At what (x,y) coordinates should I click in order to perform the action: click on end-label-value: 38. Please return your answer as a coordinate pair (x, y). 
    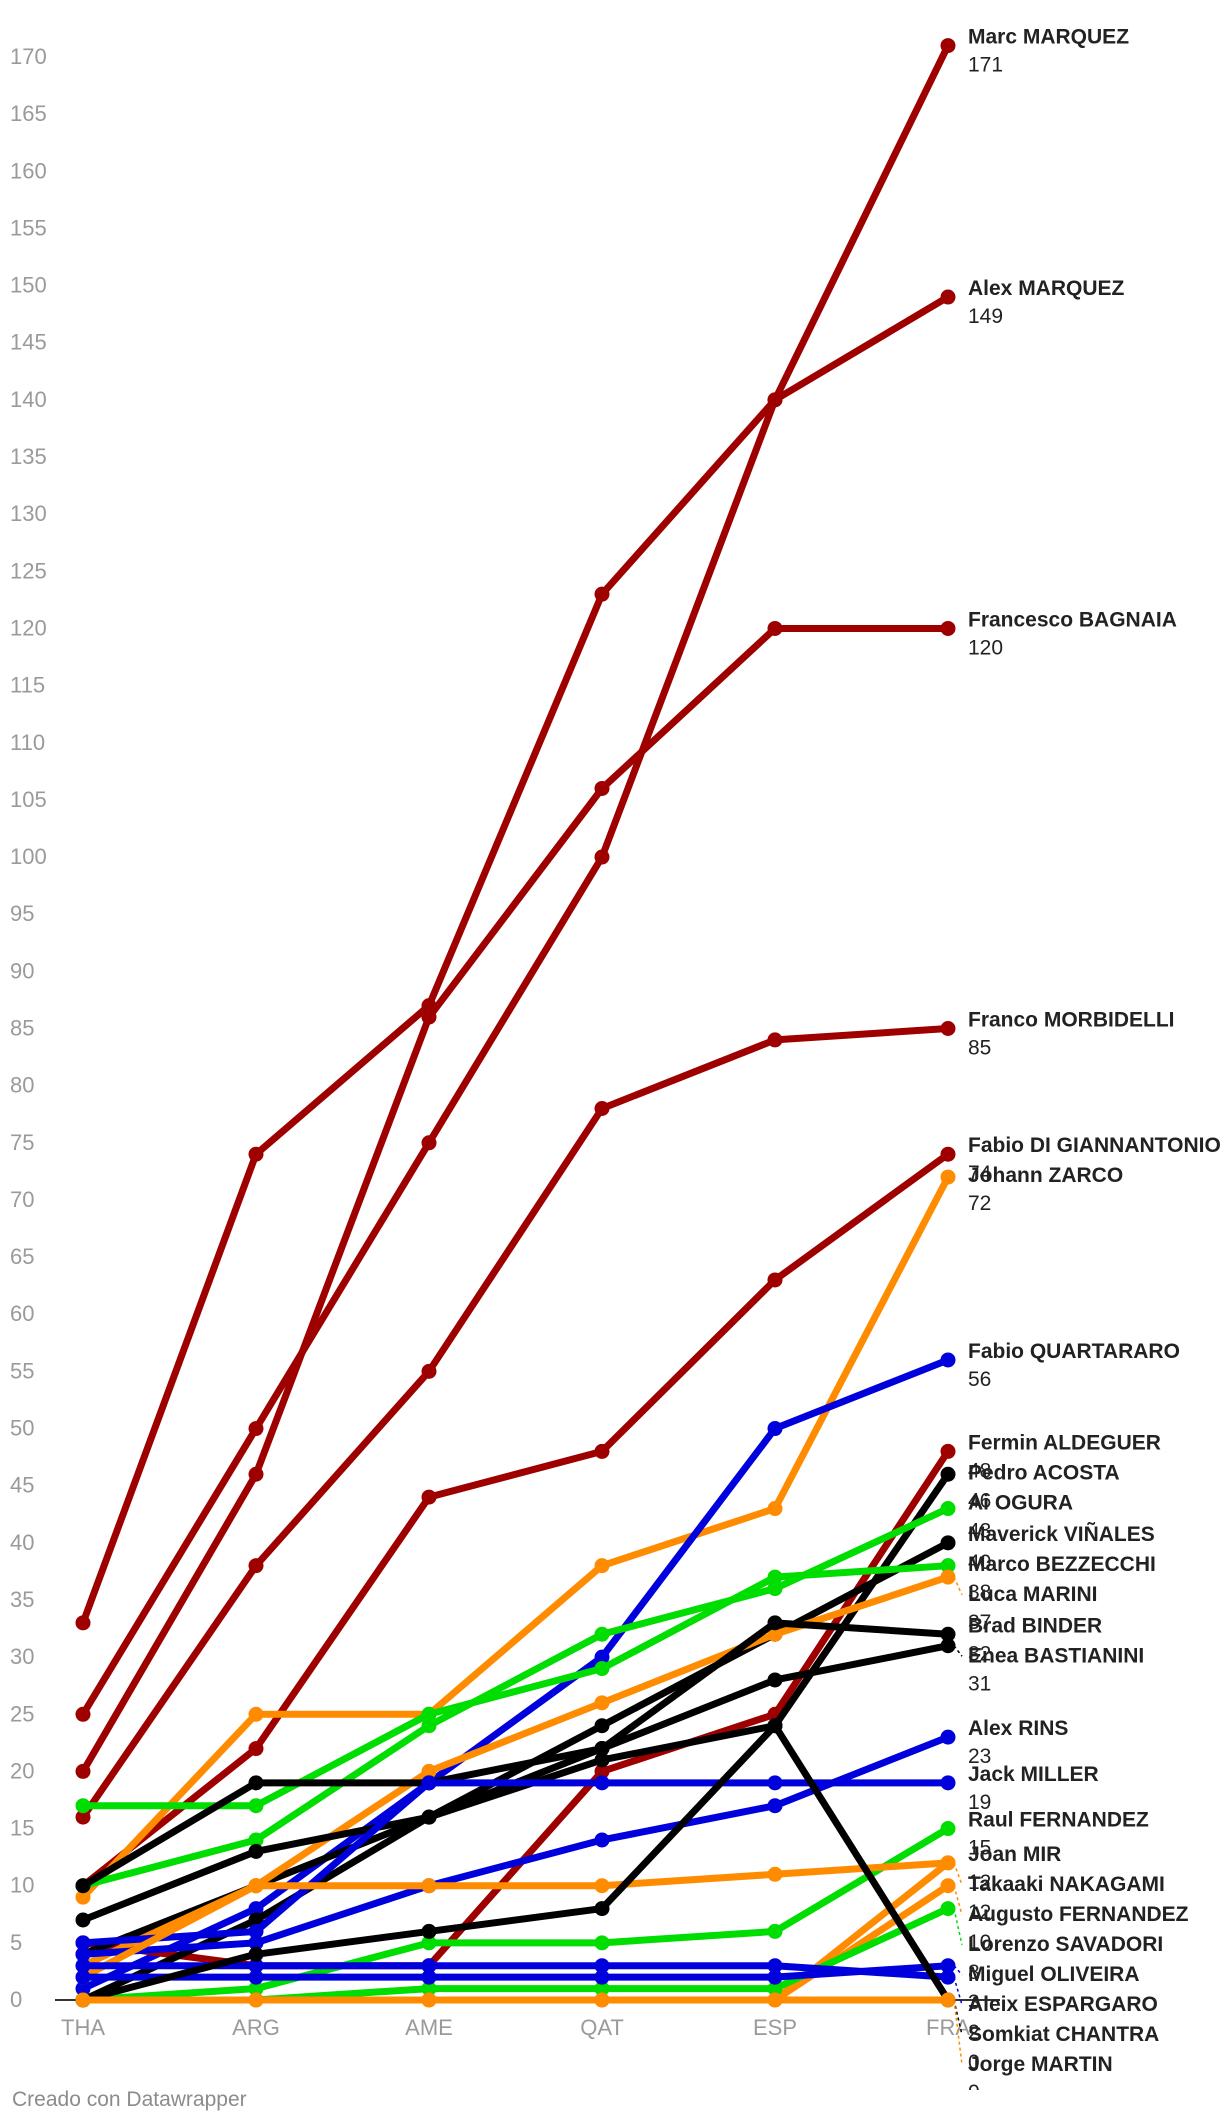
    Looking at the image, I should click on (979, 1592).